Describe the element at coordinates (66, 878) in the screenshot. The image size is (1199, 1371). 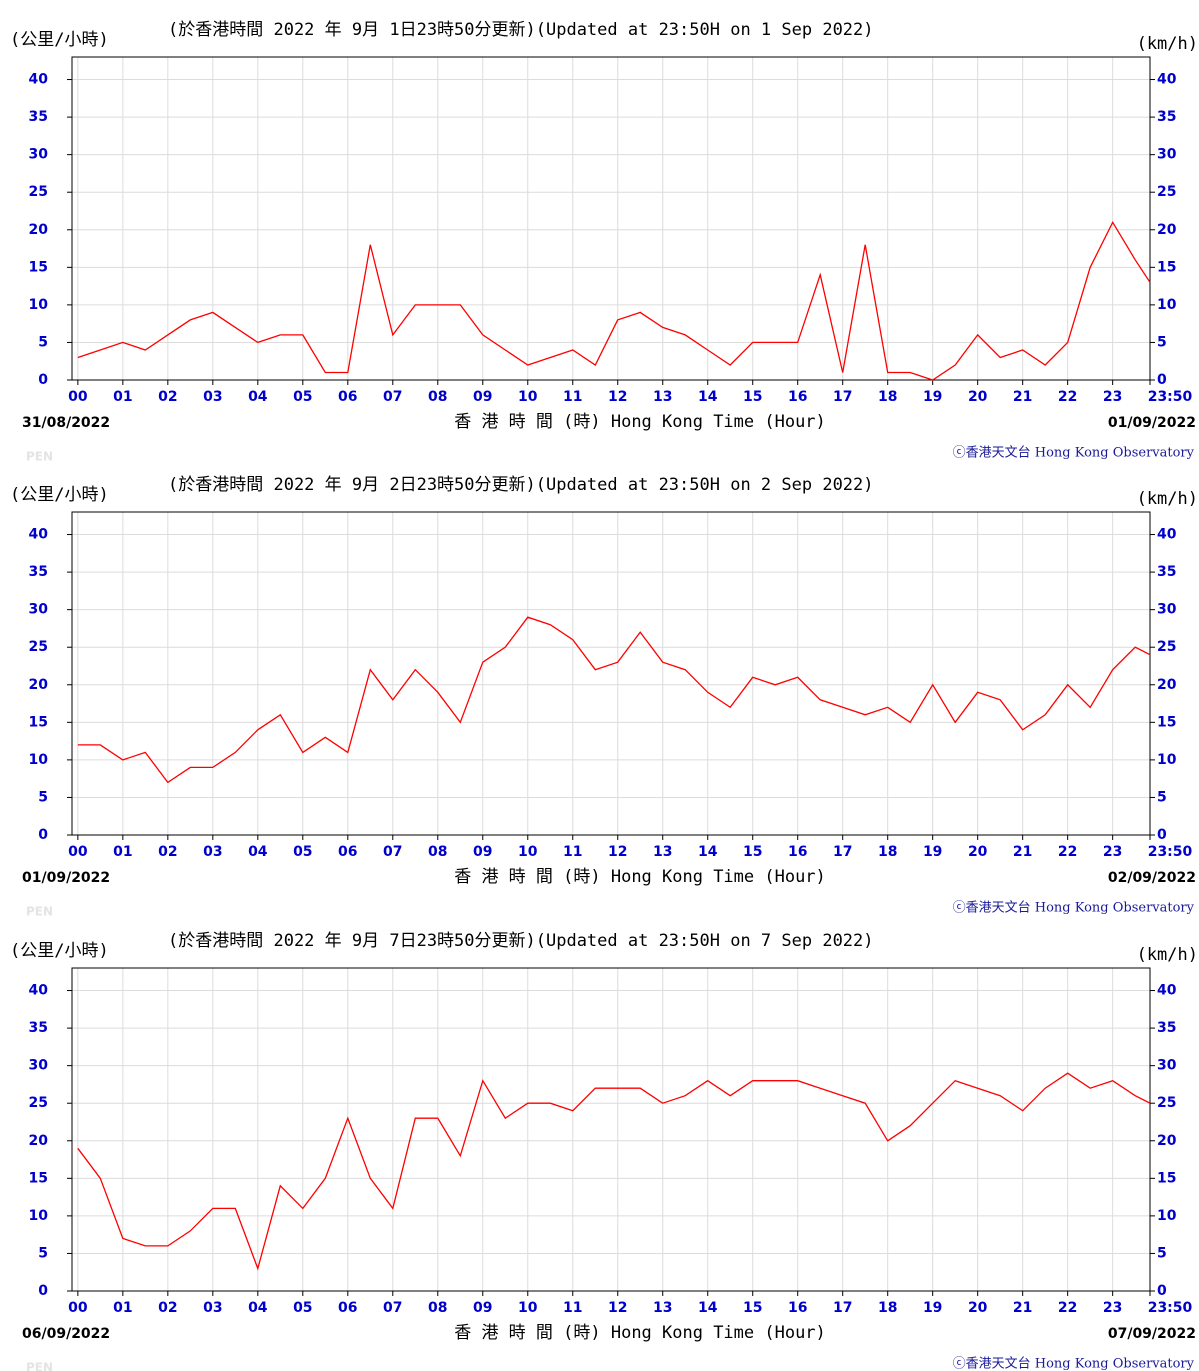
I see `start-date: 01/09/2022` at that location.